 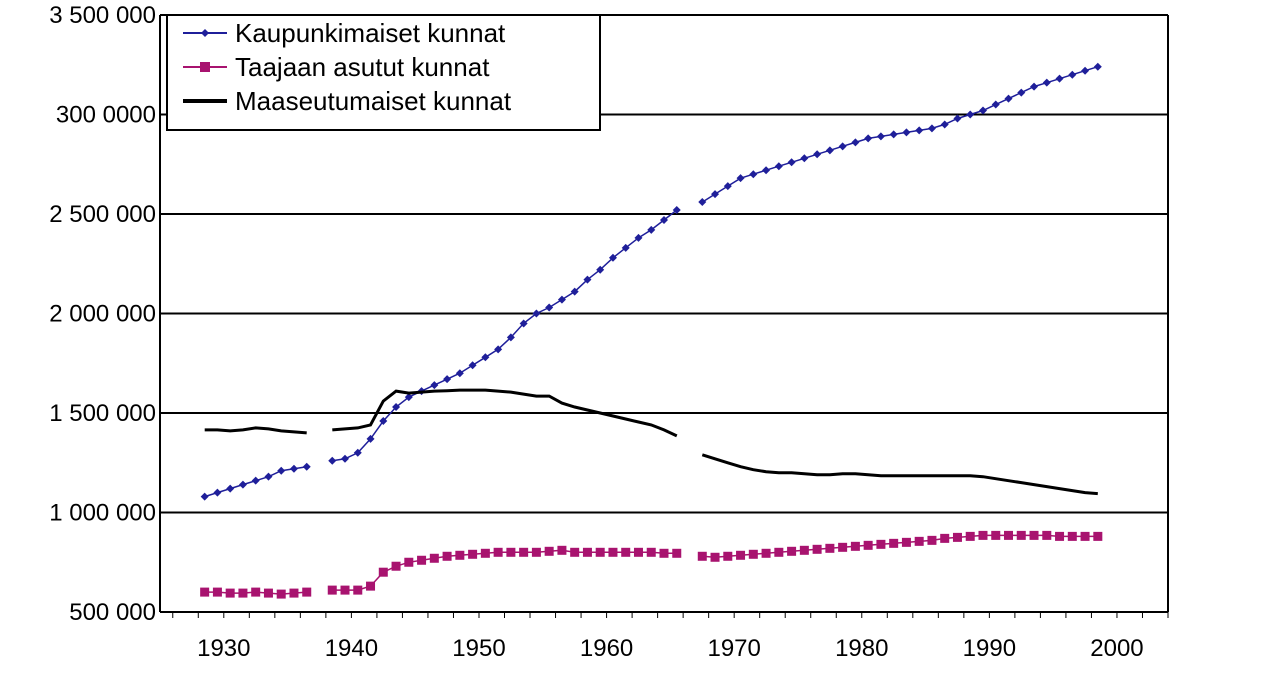 What do you see at coordinates (362, 67) in the screenshot?
I see `legend-label-taajaan: Taajaan asutut kunnat` at bounding box center [362, 67].